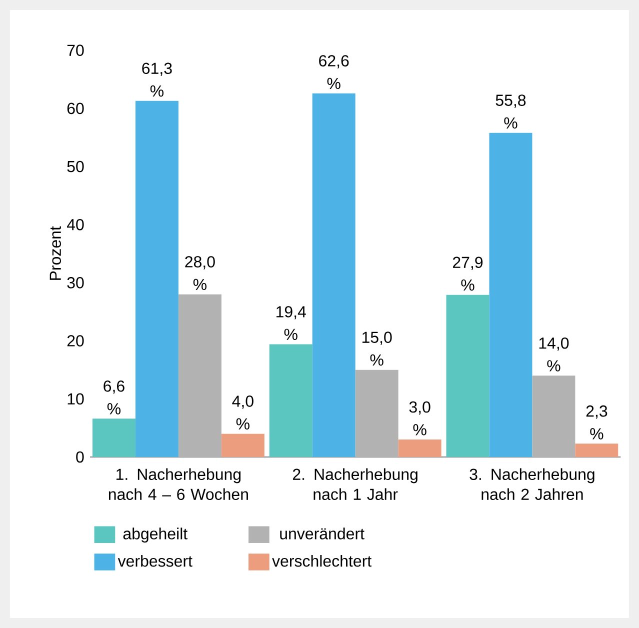 This screenshot has height=628, width=639. Describe the element at coordinates (334, 72) in the screenshot. I see `data-label: 62,6 %` at that location.